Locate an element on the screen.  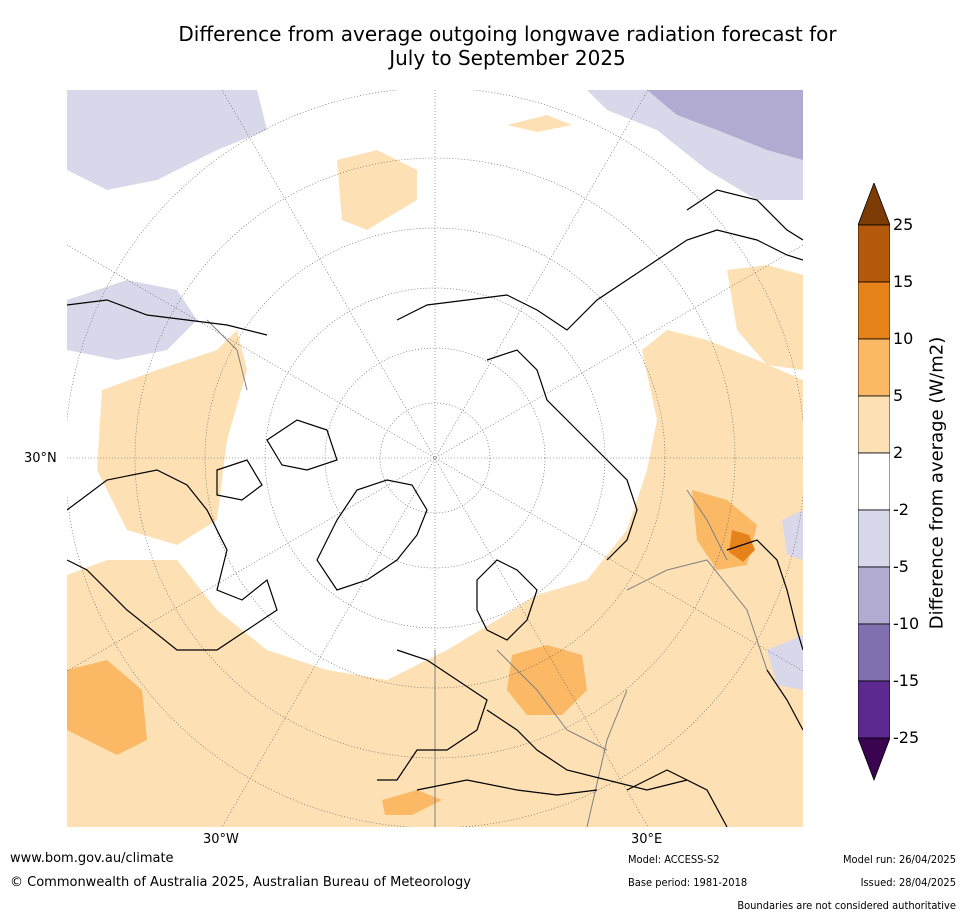
anomaly-area-pacific-ne is located at coordinates (765, 317).